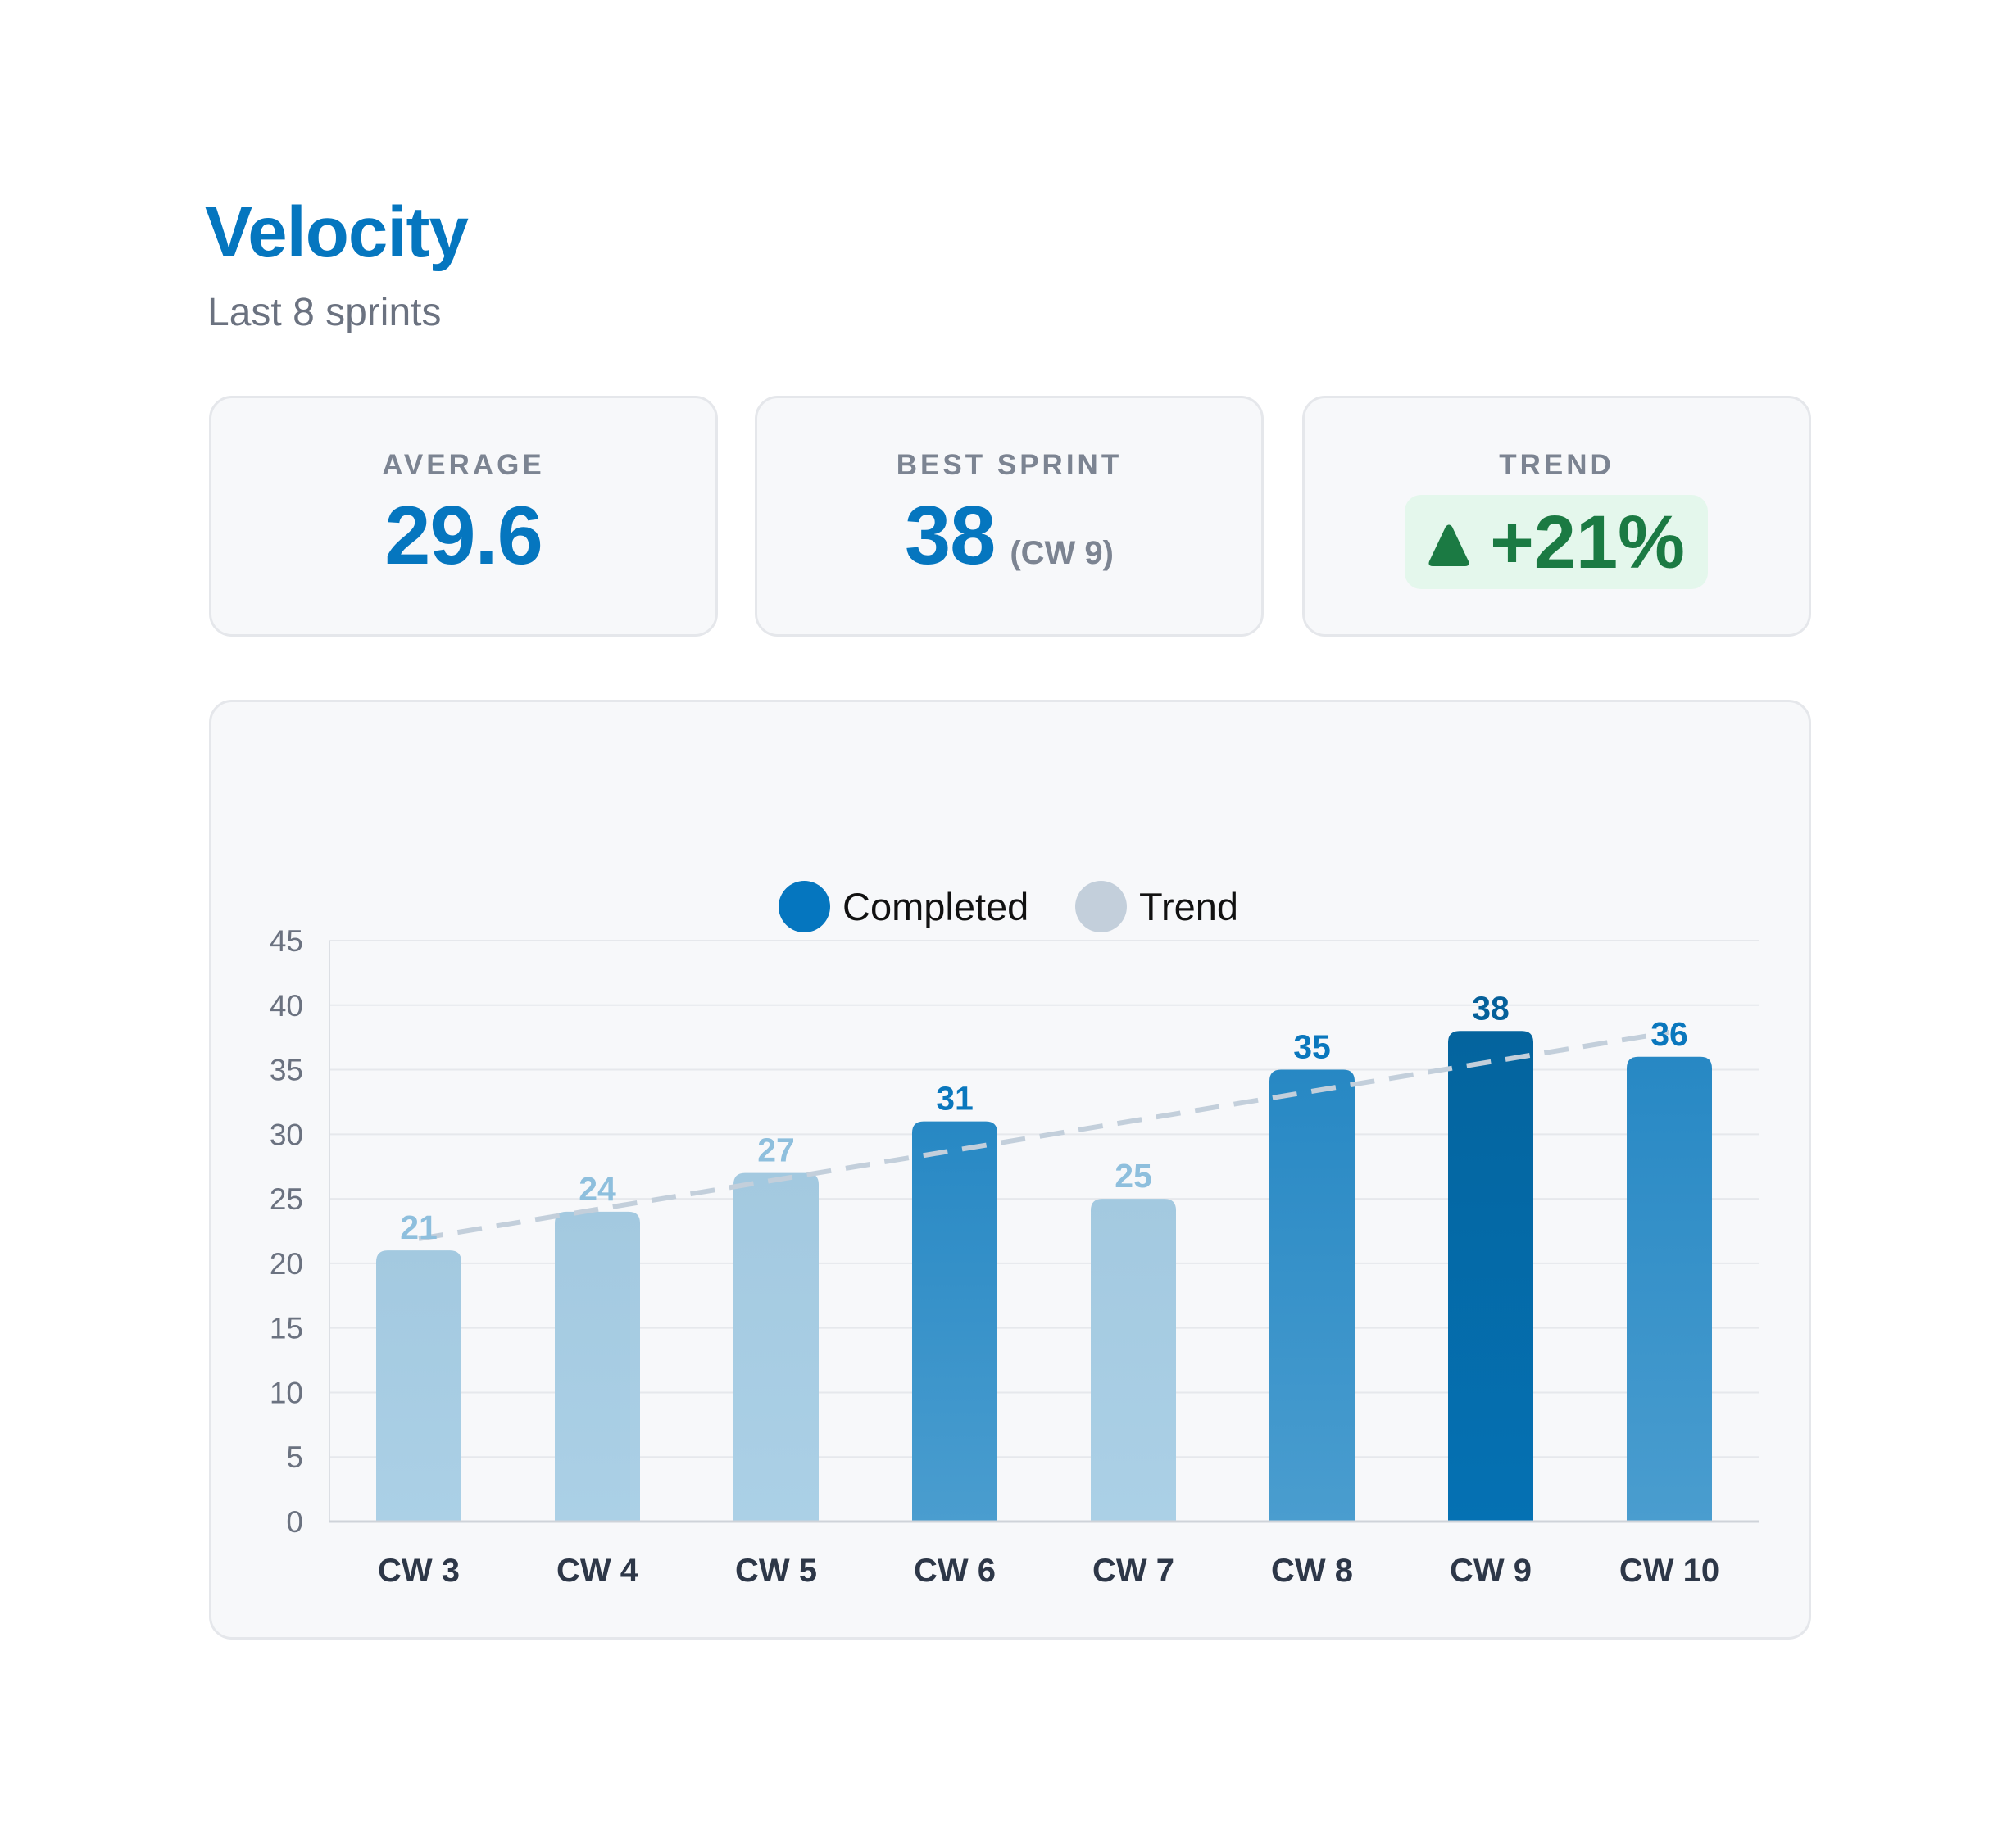 Image resolution: width=2016 pixels, height=1846 pixels. I want to click on stat-card-average: AVERAGE 29.6, so click(464, 516).